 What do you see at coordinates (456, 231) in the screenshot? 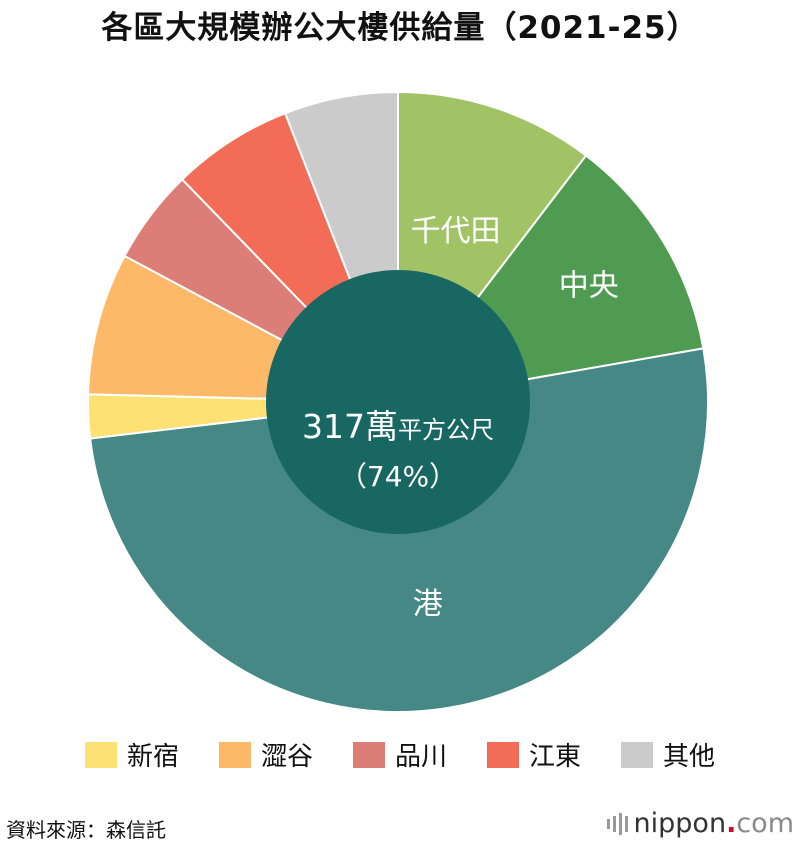
I see `slice-label-0: 千代田` at bounding box center [456, 231].